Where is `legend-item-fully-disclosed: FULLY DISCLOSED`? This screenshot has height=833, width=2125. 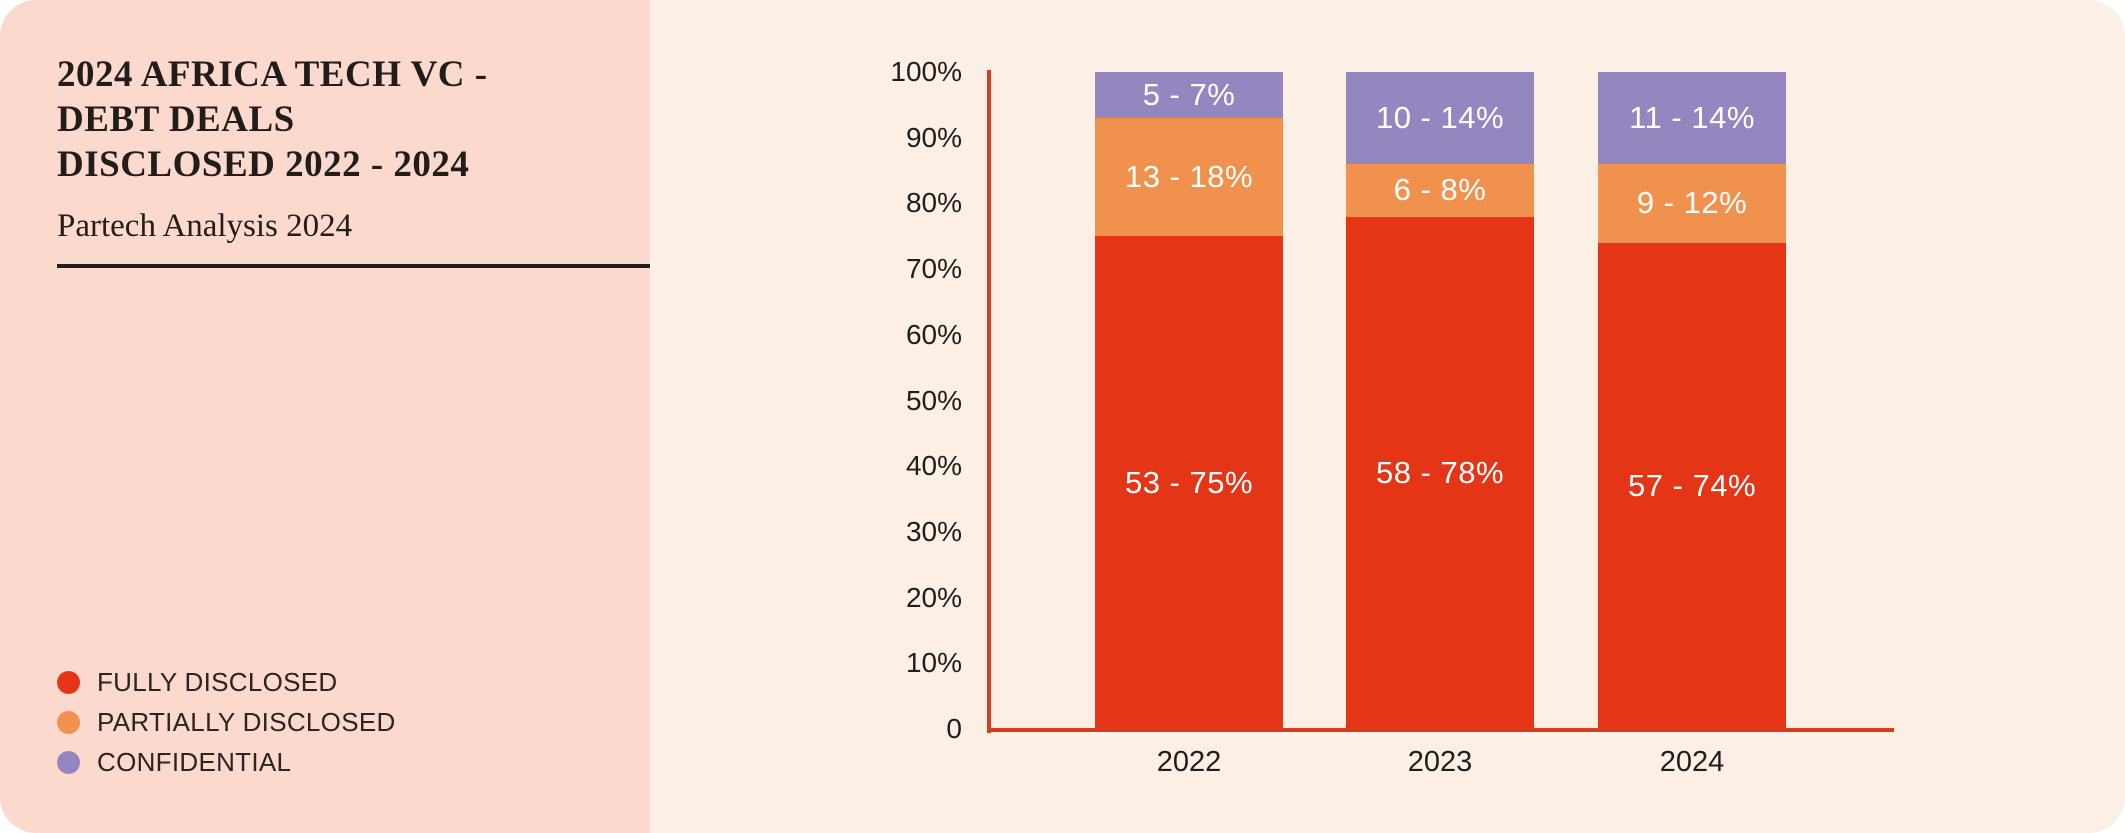
legend-item-fully-disclosed: FULLY DISCLOSED is located at coordinates (226, 682).